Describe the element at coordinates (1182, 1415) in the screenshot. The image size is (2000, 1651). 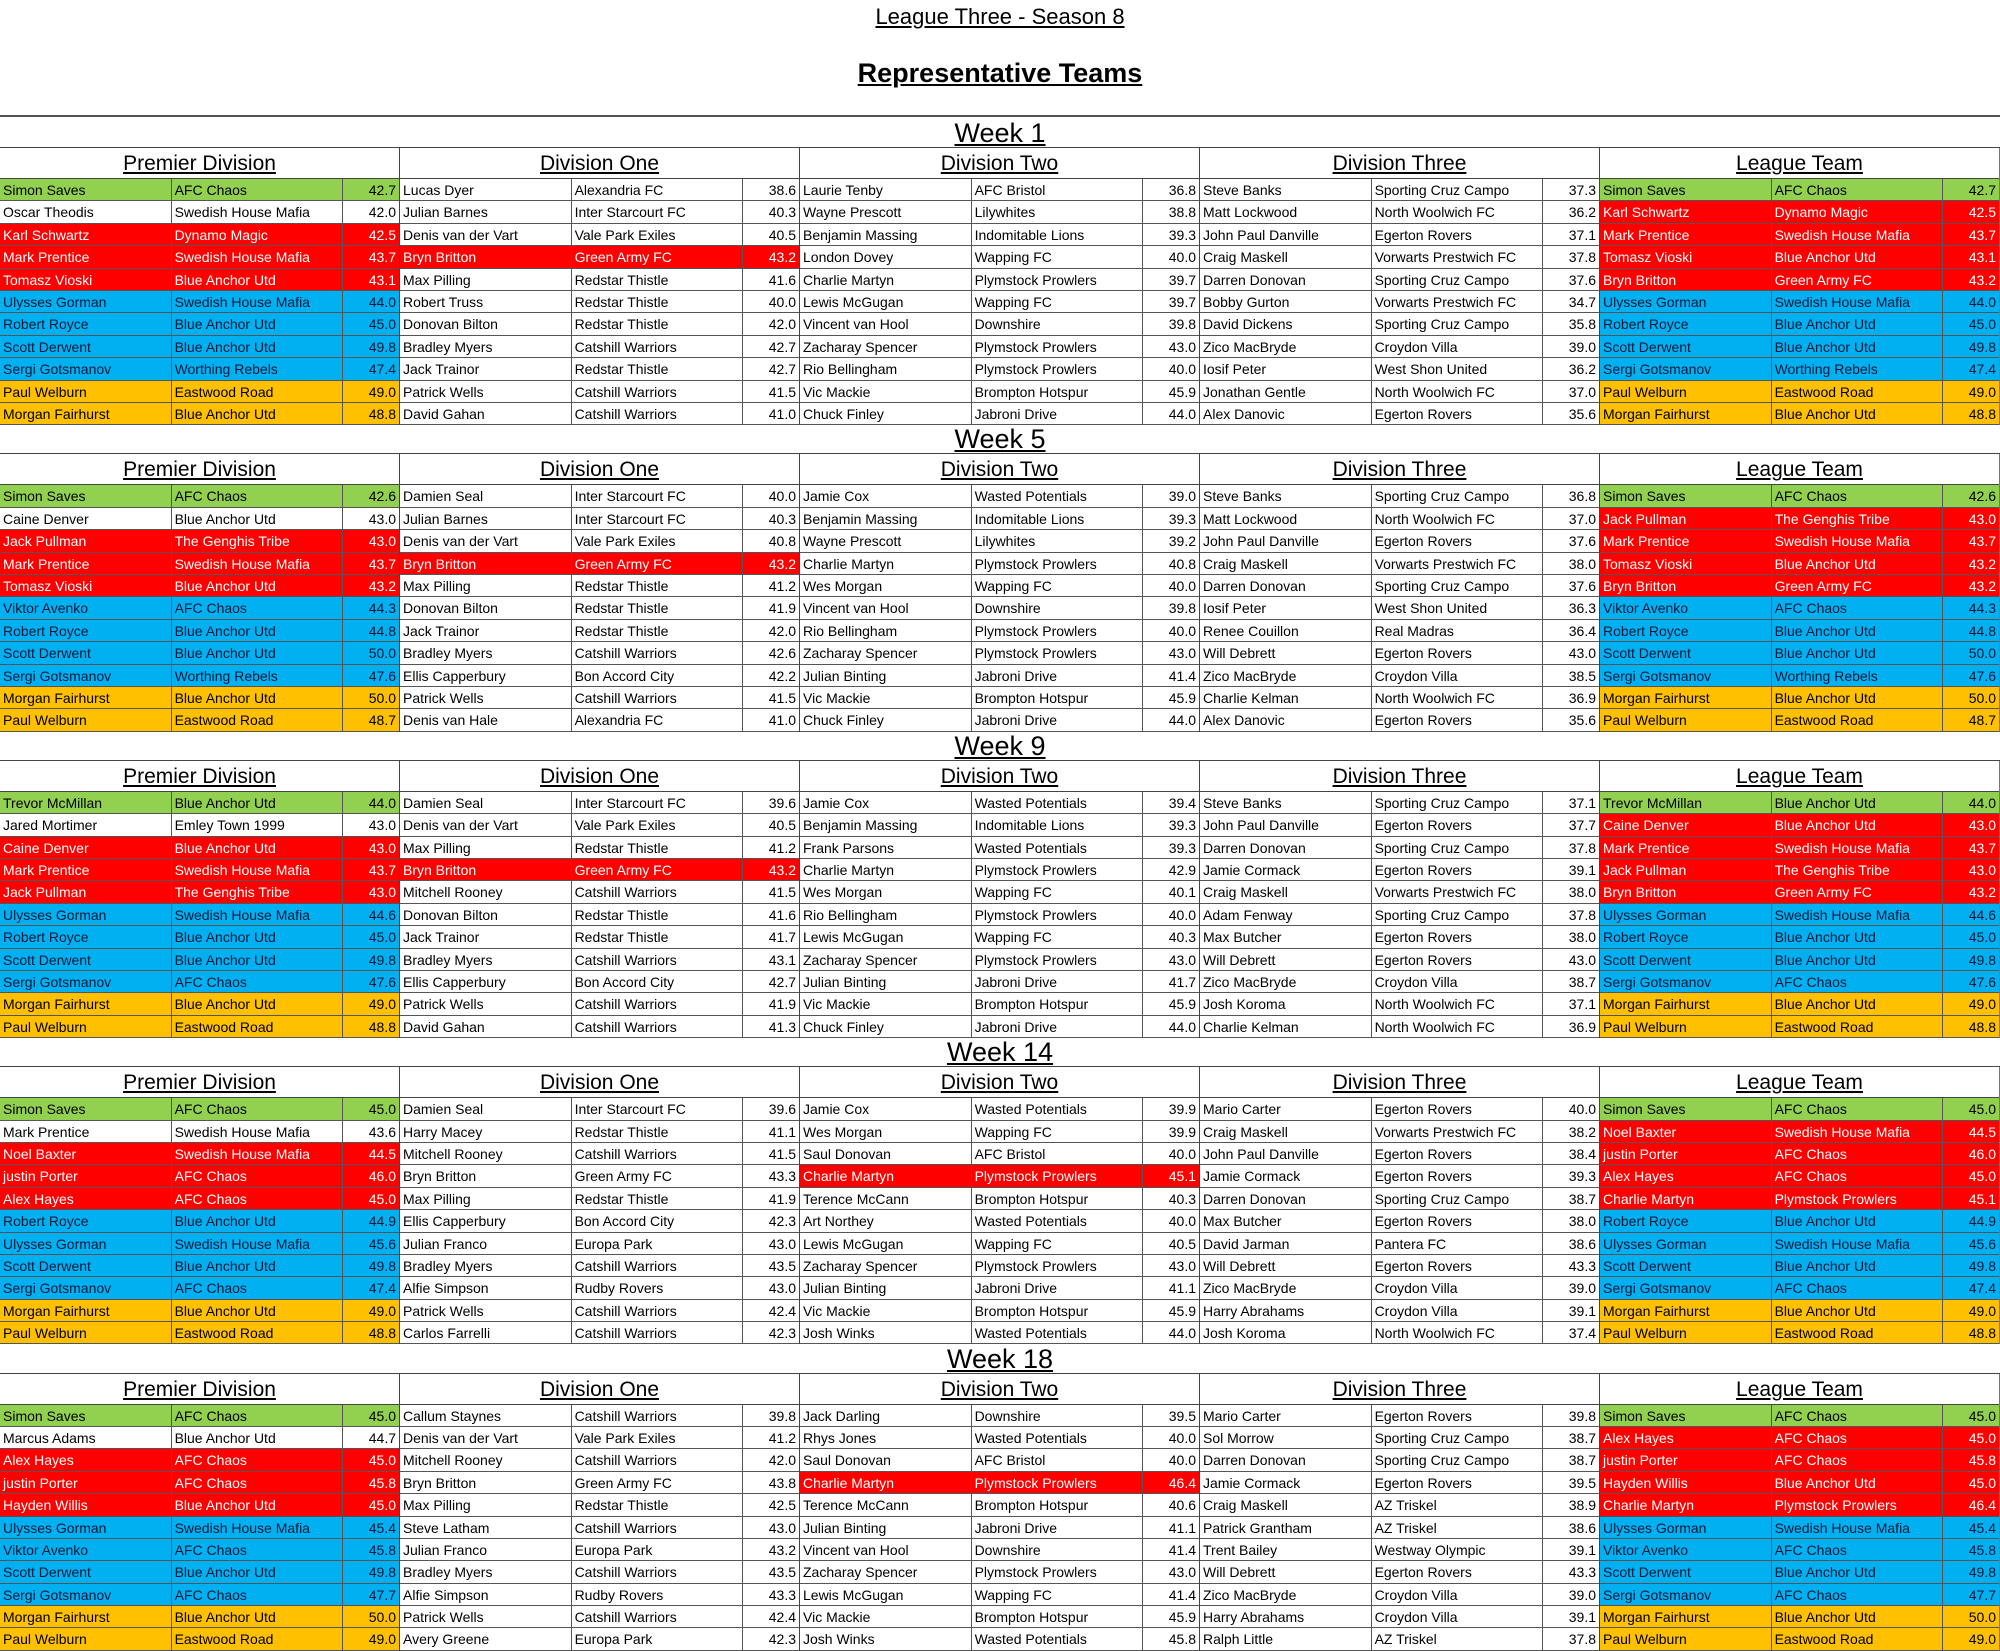
I see `score-cell: 39.5` at that location.